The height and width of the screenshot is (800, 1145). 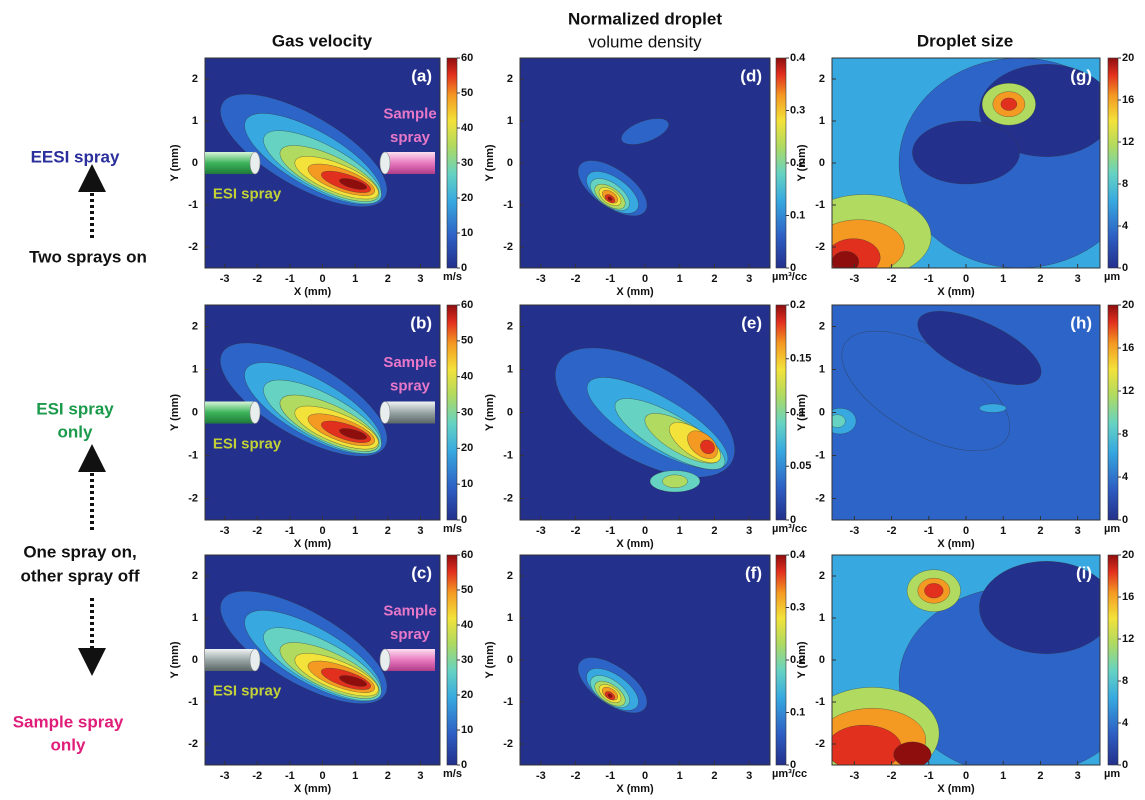 I want to click on column-title: Gas velocity, so click(x=322, y=40).